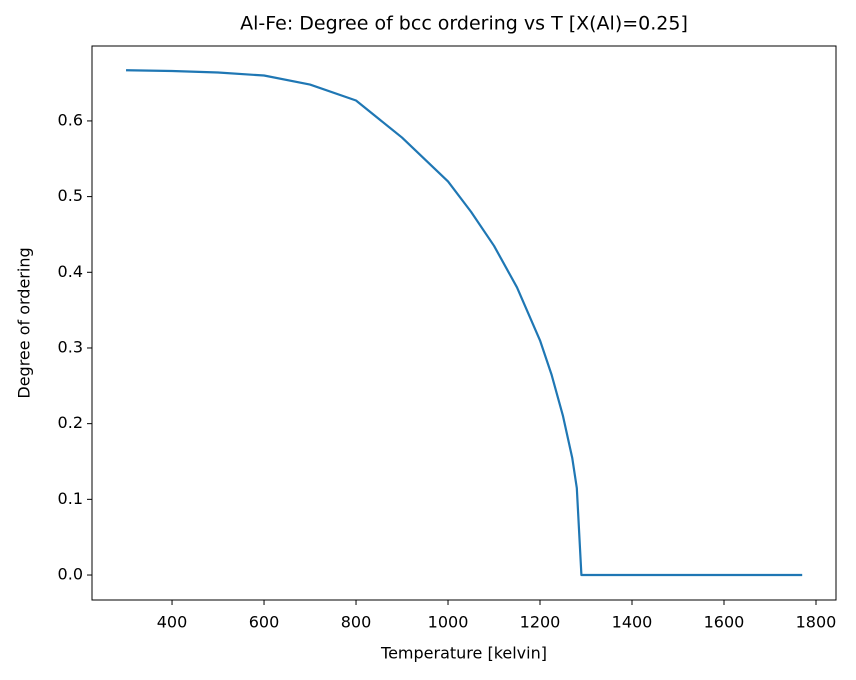  Describe the element at coordinates (70, 119) in the screenshot. I see `y-tick-label: 0.6` at that location.